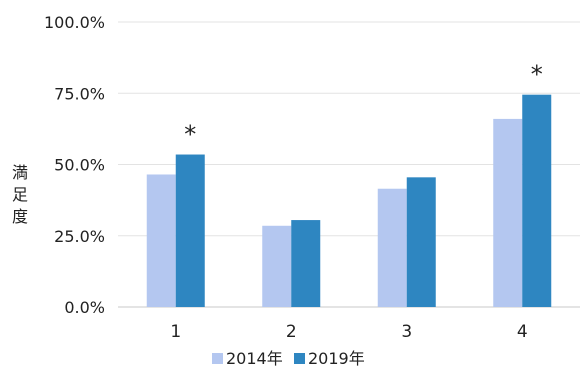  What do you see at coordinates (79, 93) in the screenshot?
I see `y-tick-label: 75.0%` at bounding box center [79, 93].